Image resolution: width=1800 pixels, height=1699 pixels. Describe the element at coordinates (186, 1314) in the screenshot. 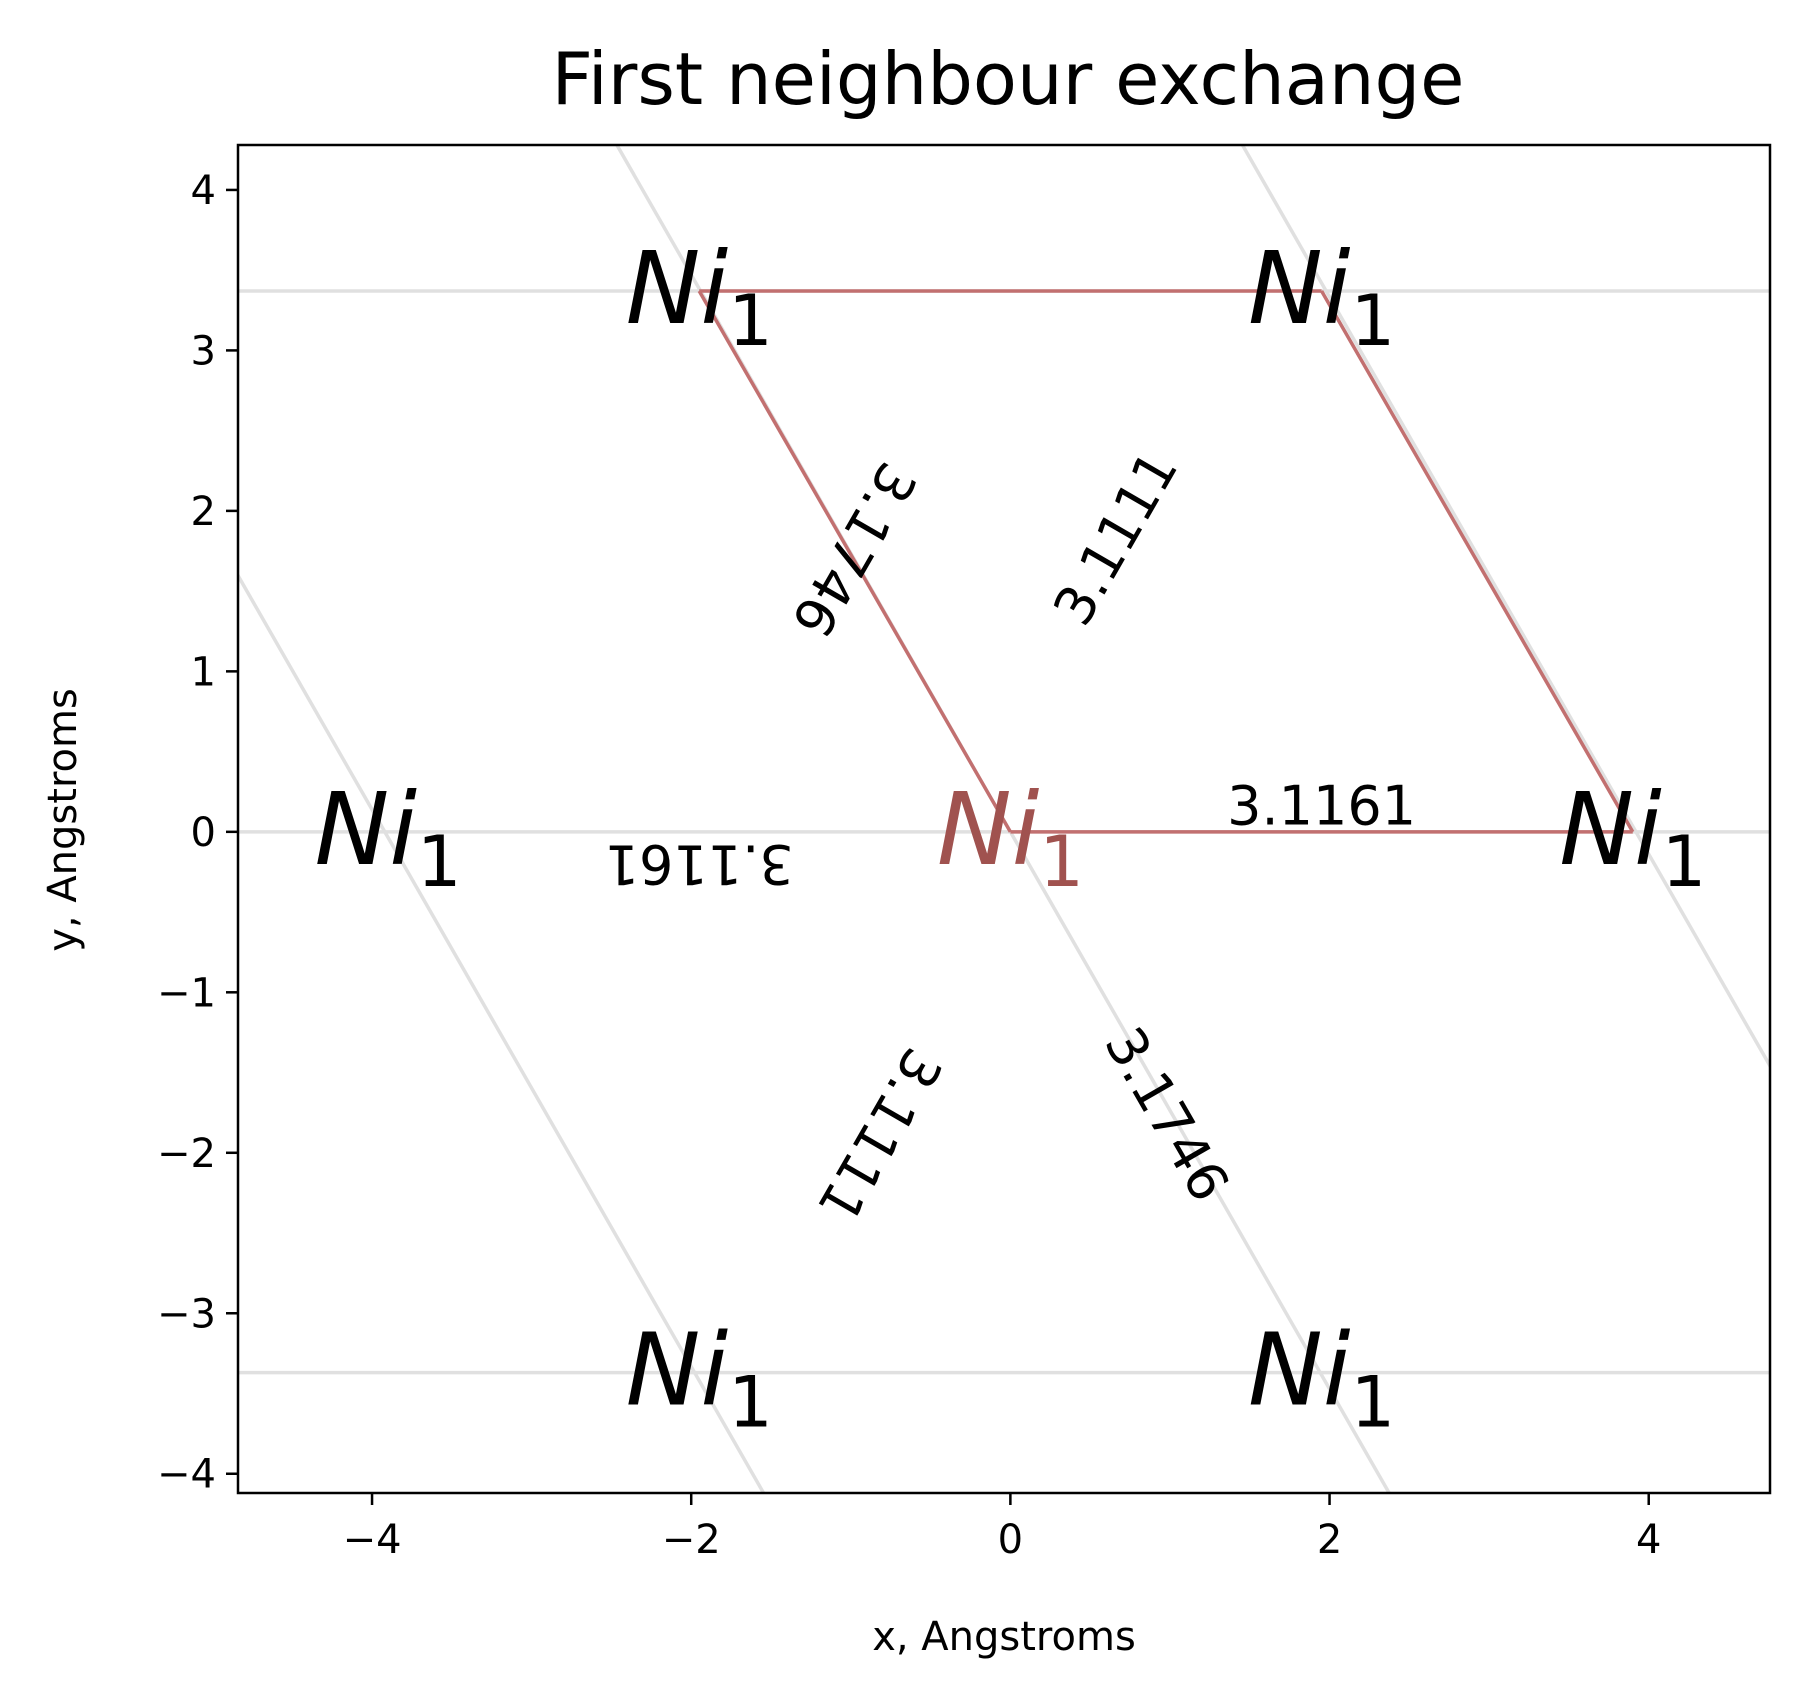

I see `y-tick-label: −3` at that location.